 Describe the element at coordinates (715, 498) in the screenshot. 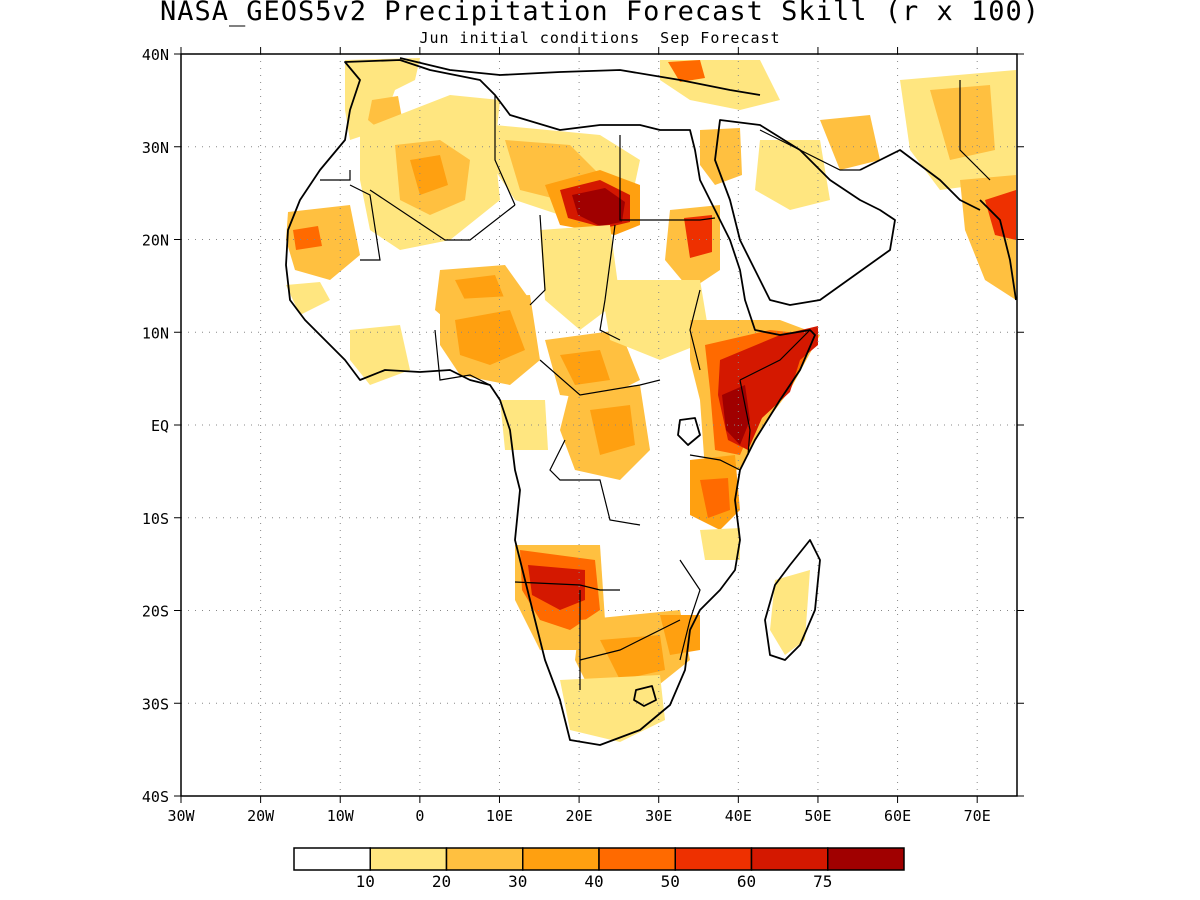

I see `skill-region-tanzania-core` at that location.